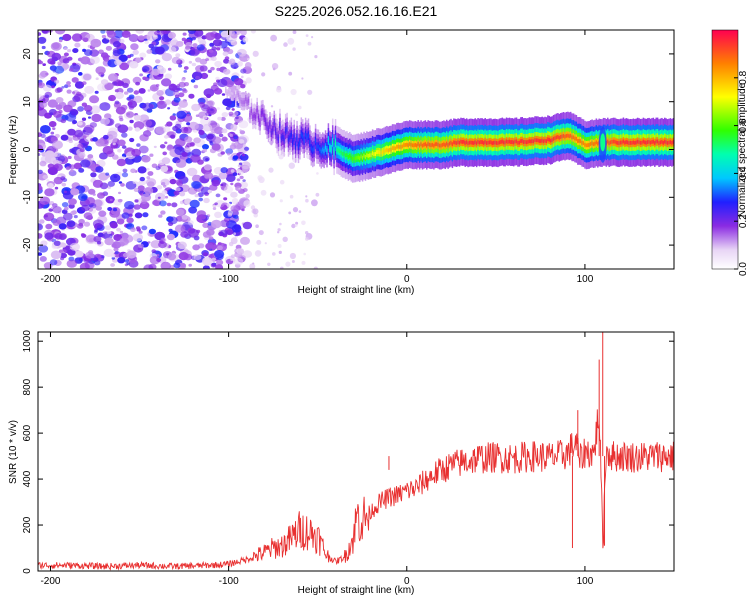  I want to click on spectrogram-y-tick-label: 10, so click(27, 102).